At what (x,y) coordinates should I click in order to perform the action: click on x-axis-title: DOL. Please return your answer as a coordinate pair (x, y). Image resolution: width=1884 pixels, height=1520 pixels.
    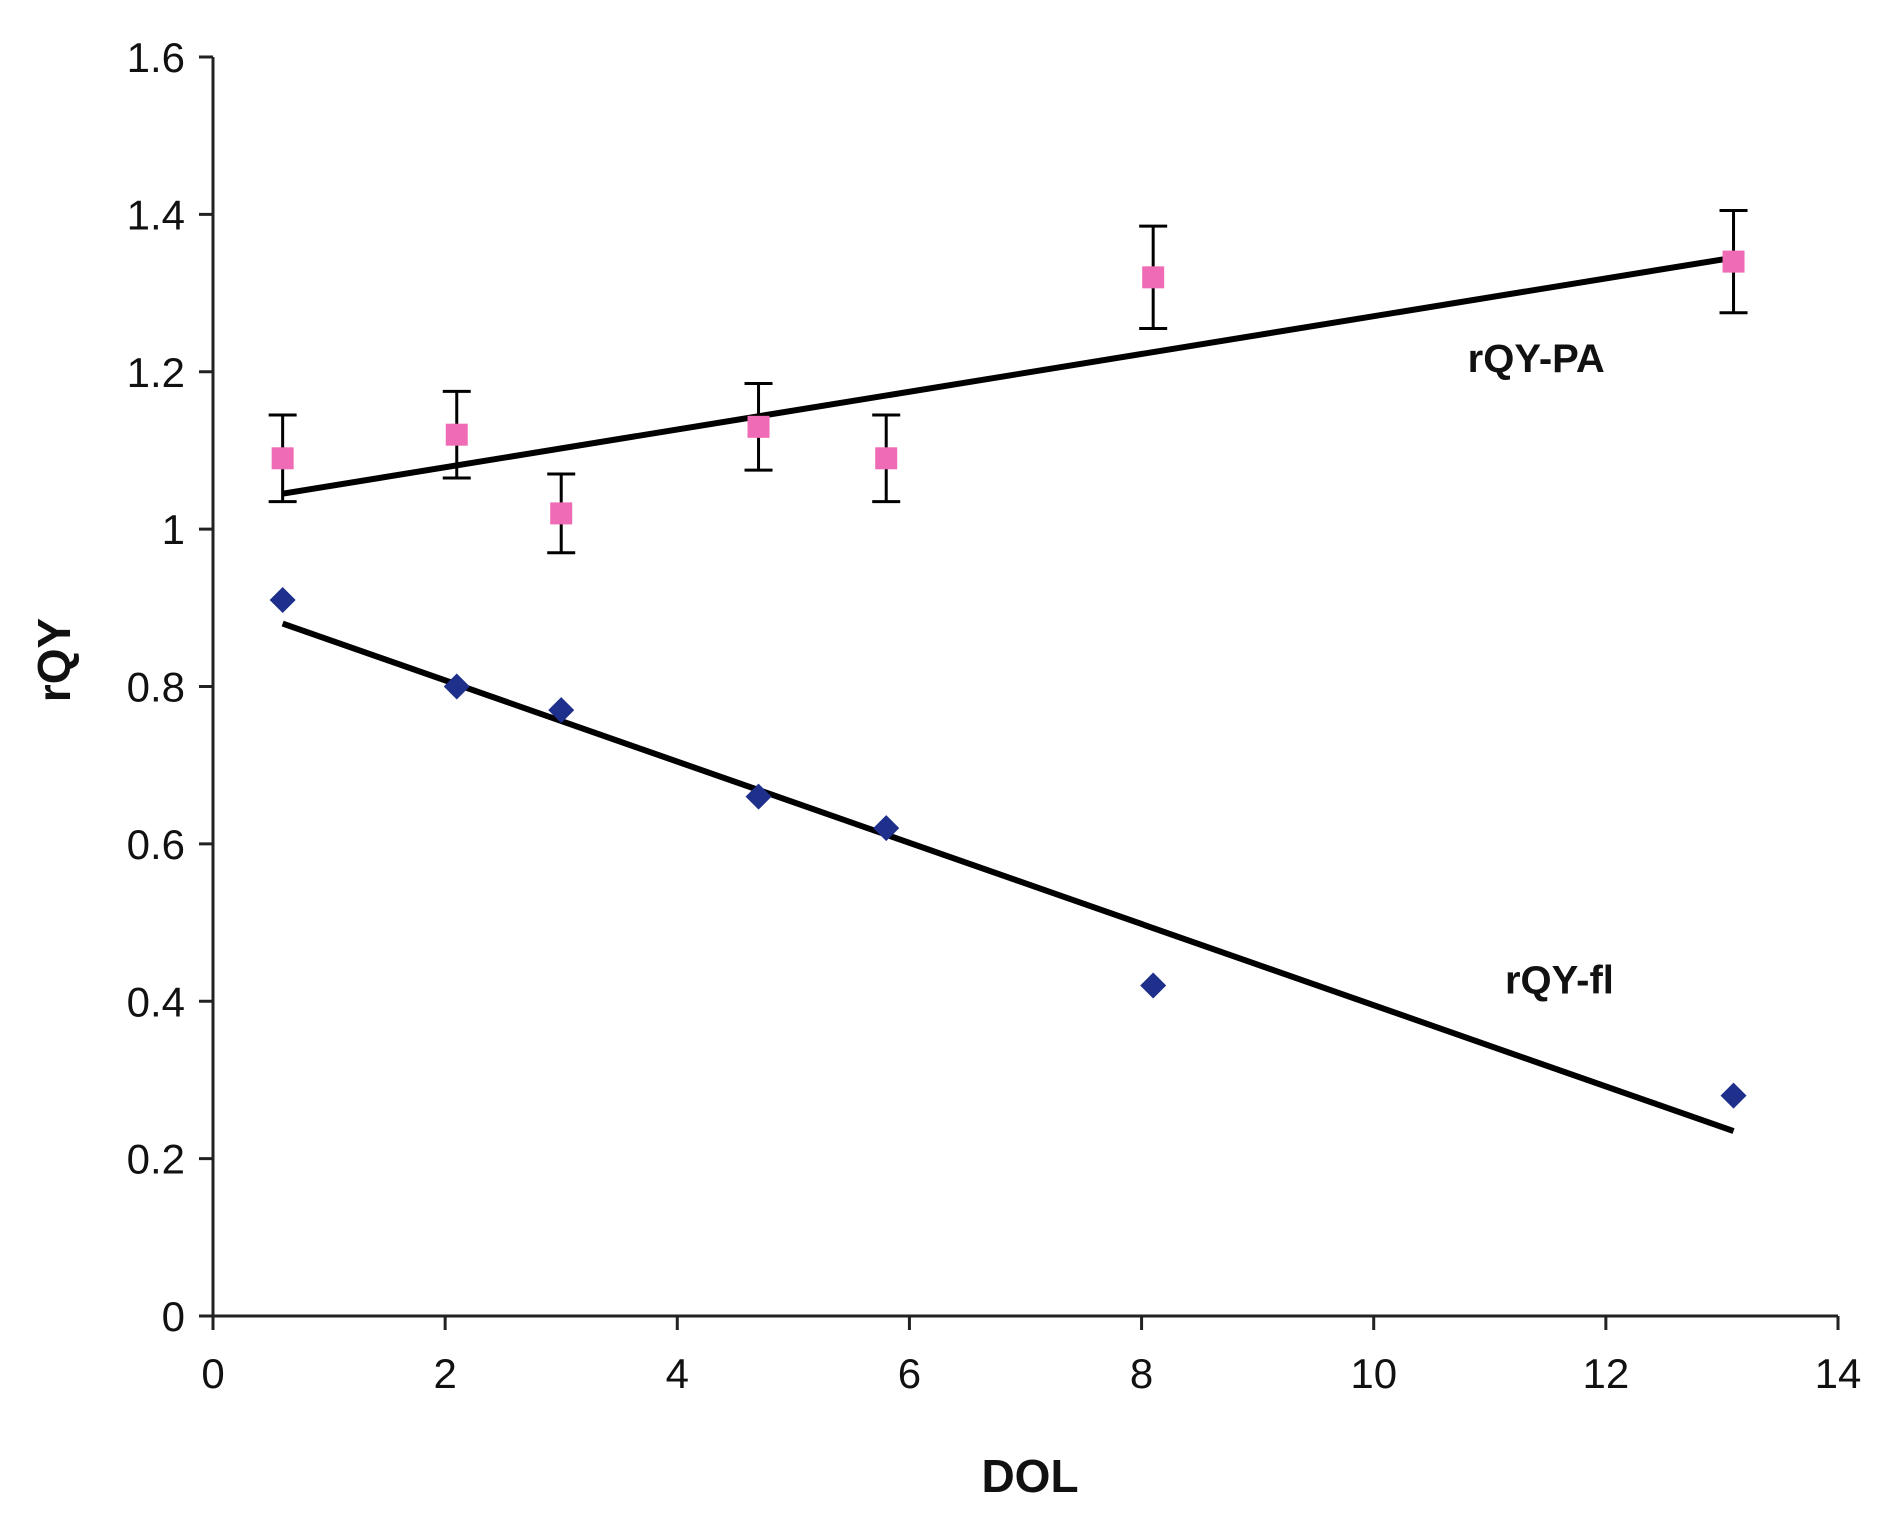
    Looking at the image, I should click on (1029, 1476).